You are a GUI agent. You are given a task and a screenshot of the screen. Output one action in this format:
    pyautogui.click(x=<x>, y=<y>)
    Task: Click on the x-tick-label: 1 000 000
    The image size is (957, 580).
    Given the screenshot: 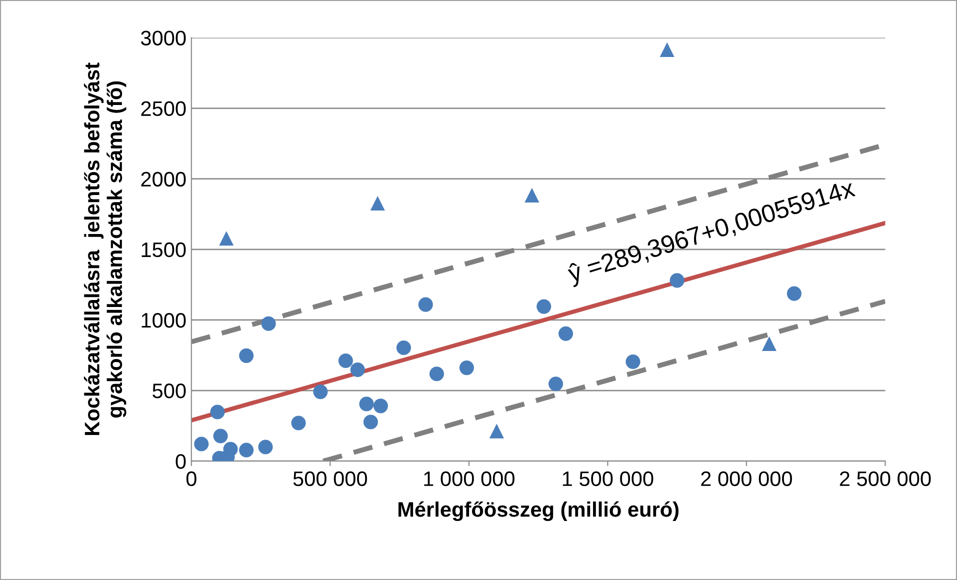 What is the action you would take?
    pyautogui.click(x=469, y=478)
    